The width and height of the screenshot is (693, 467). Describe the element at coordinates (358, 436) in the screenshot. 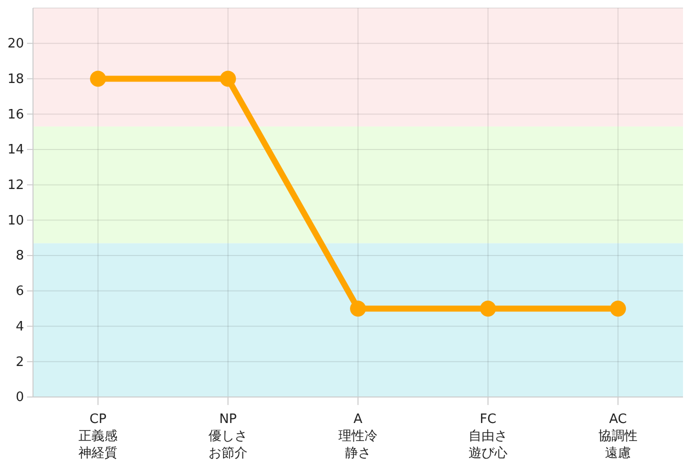

I see `x-tick-label: A 理性冷静さ` at that location.